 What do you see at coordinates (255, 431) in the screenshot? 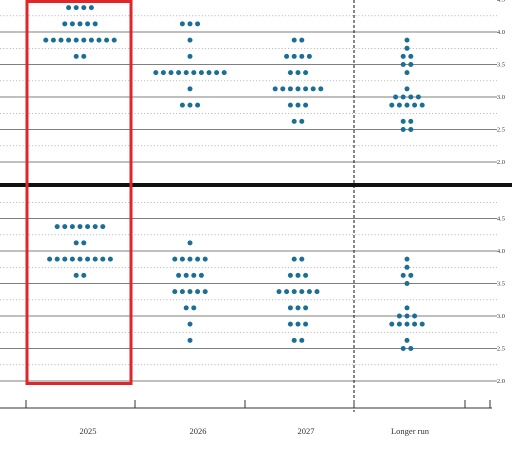
I see `x-tick-labels: 2025 2026 2027 Longer run` at bounding box center [255, 431].